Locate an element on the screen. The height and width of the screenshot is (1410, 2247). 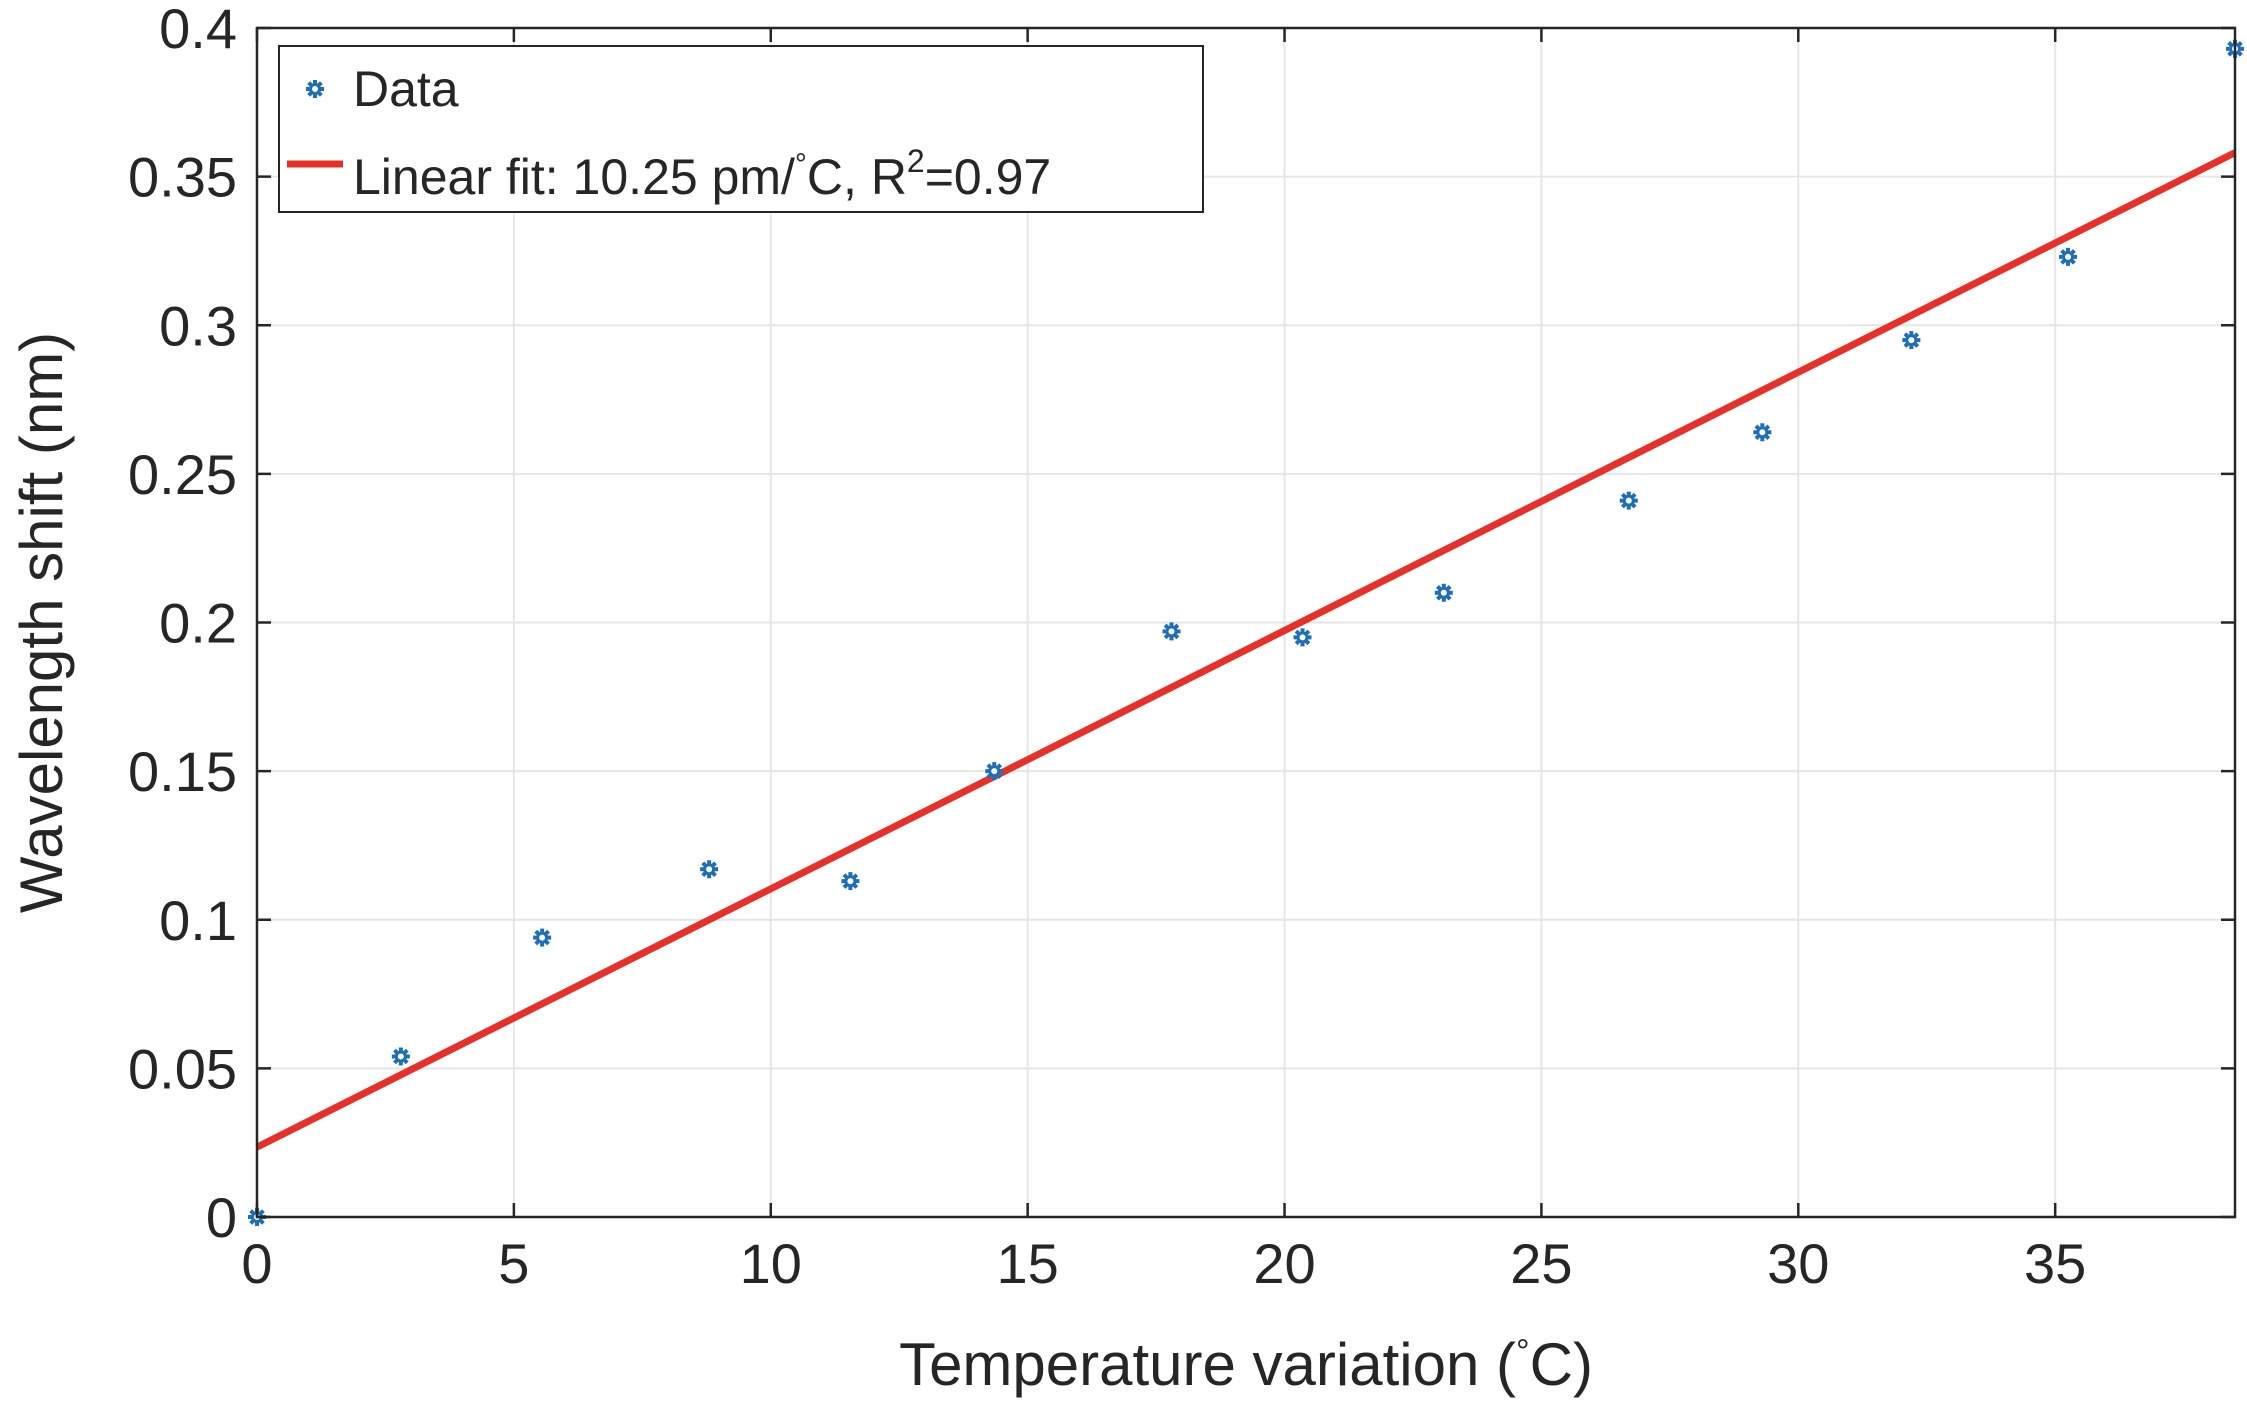
y-tick-label: 0.4 is located at coordinates (198, 30).